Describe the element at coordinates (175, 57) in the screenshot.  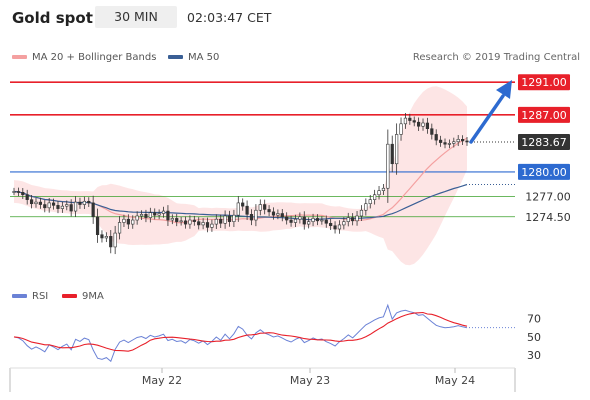
I see `ma50-swatch` at that location.